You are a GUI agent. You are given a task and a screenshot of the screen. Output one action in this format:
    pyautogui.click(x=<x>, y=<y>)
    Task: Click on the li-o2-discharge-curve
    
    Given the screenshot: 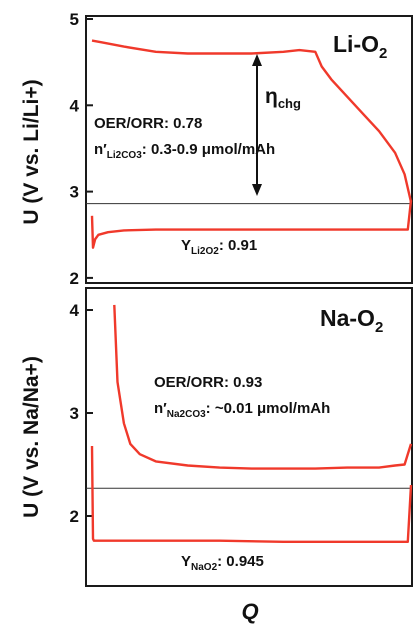 What is the action you would take?
    pyautogui.click(x=251, y=224)
    